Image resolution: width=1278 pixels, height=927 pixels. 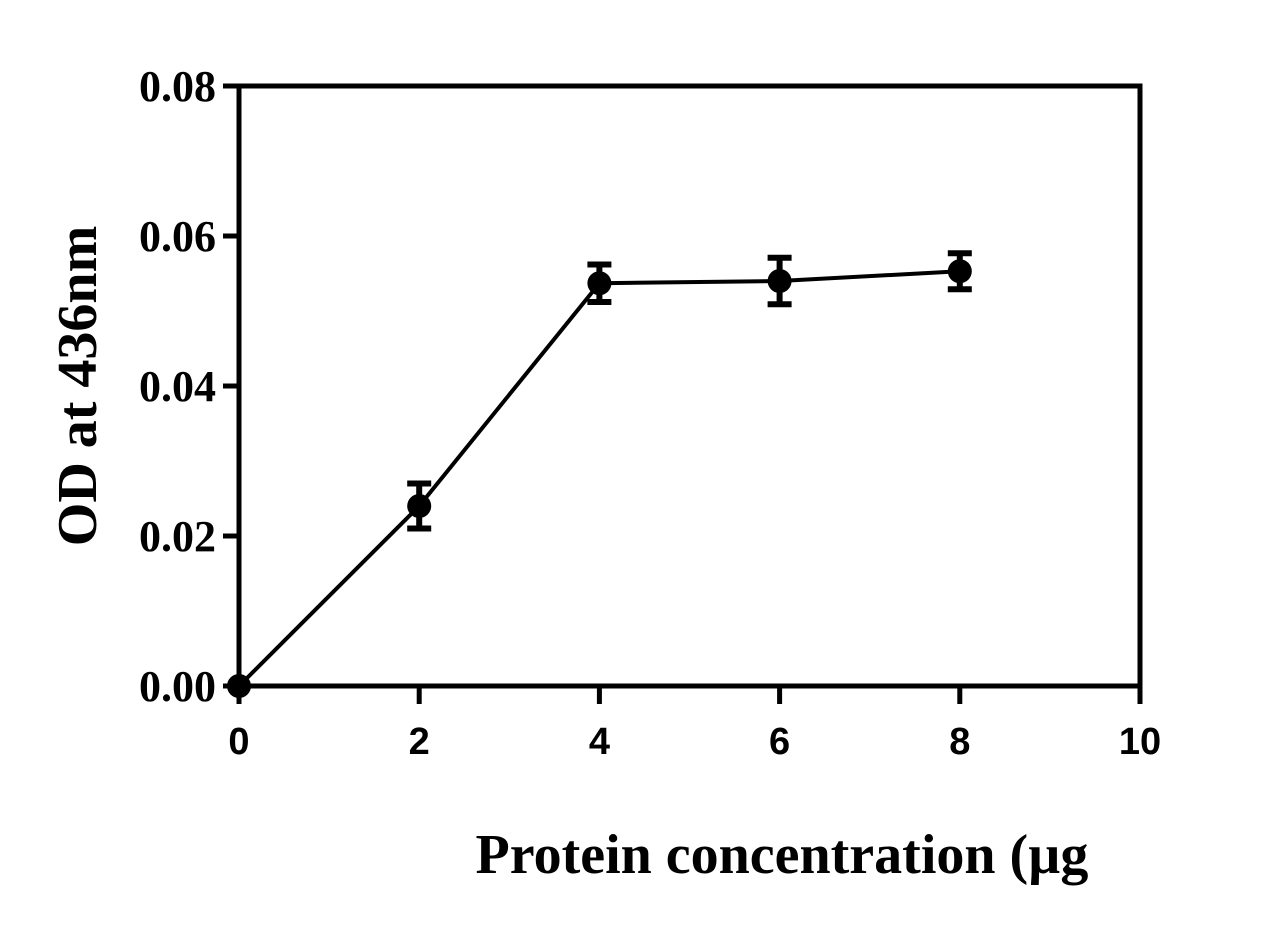 I want to click on x-tick-label: 8, so click(x=959, y=742).